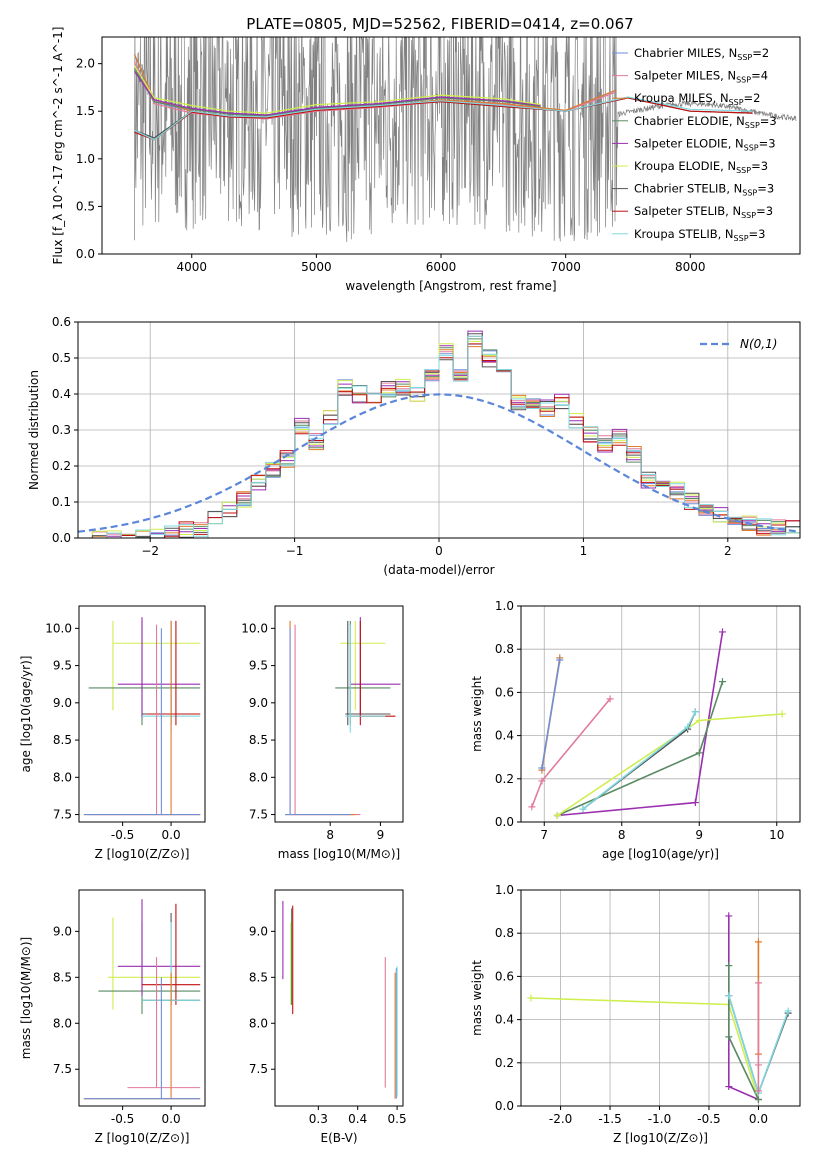  I want to click on mass_vs_Z-ytick-label: 9.0, so click(62, 931).